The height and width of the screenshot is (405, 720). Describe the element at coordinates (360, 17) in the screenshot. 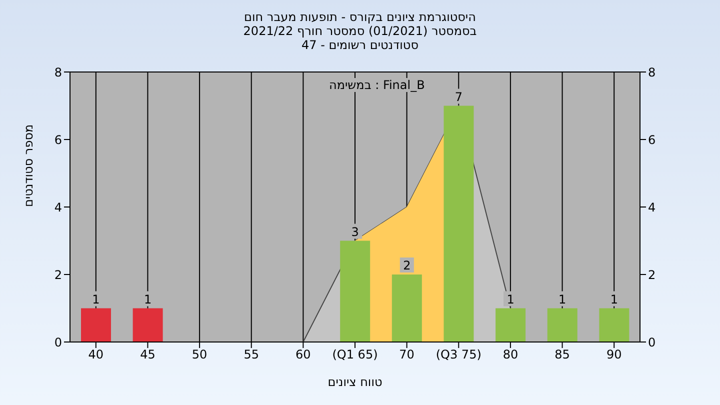

I see `chart-title: היסטוגרמת ציונים בקורס - תופעות מעבר חום` at that location.